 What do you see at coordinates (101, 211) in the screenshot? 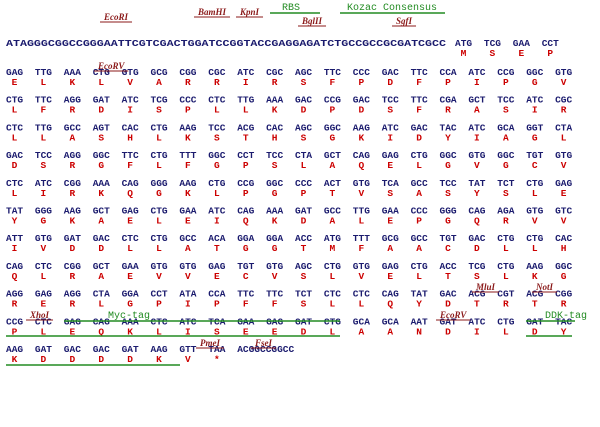
I see `codon: GCT` at bounding box center [101, 211].